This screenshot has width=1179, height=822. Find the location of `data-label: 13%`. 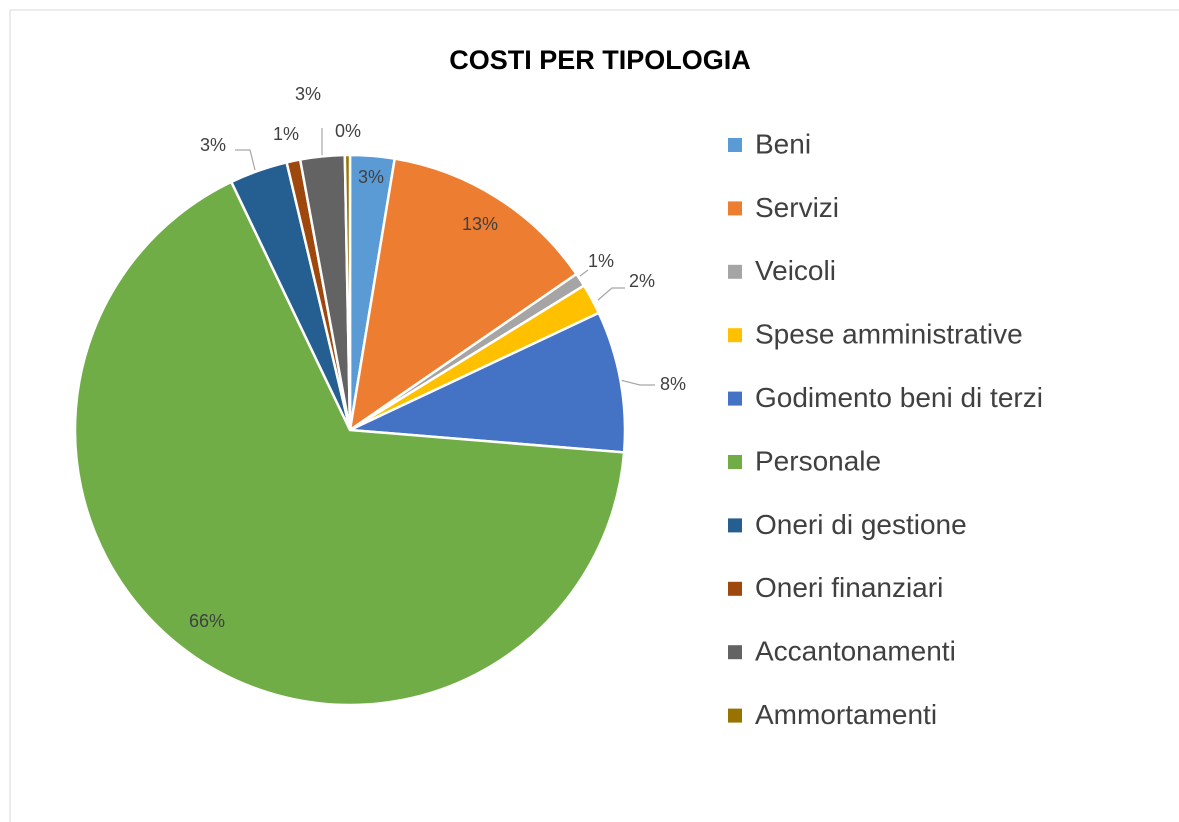

data-label: 13% is located at coordinates (480, 224).